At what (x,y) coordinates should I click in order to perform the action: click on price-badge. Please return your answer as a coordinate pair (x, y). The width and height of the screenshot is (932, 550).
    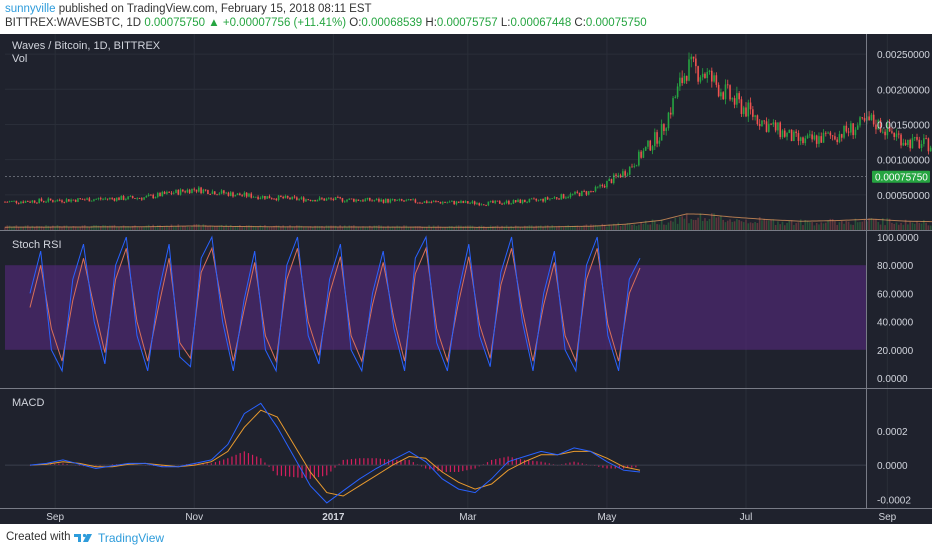
    Looking at the image, I should click on (901, 176).